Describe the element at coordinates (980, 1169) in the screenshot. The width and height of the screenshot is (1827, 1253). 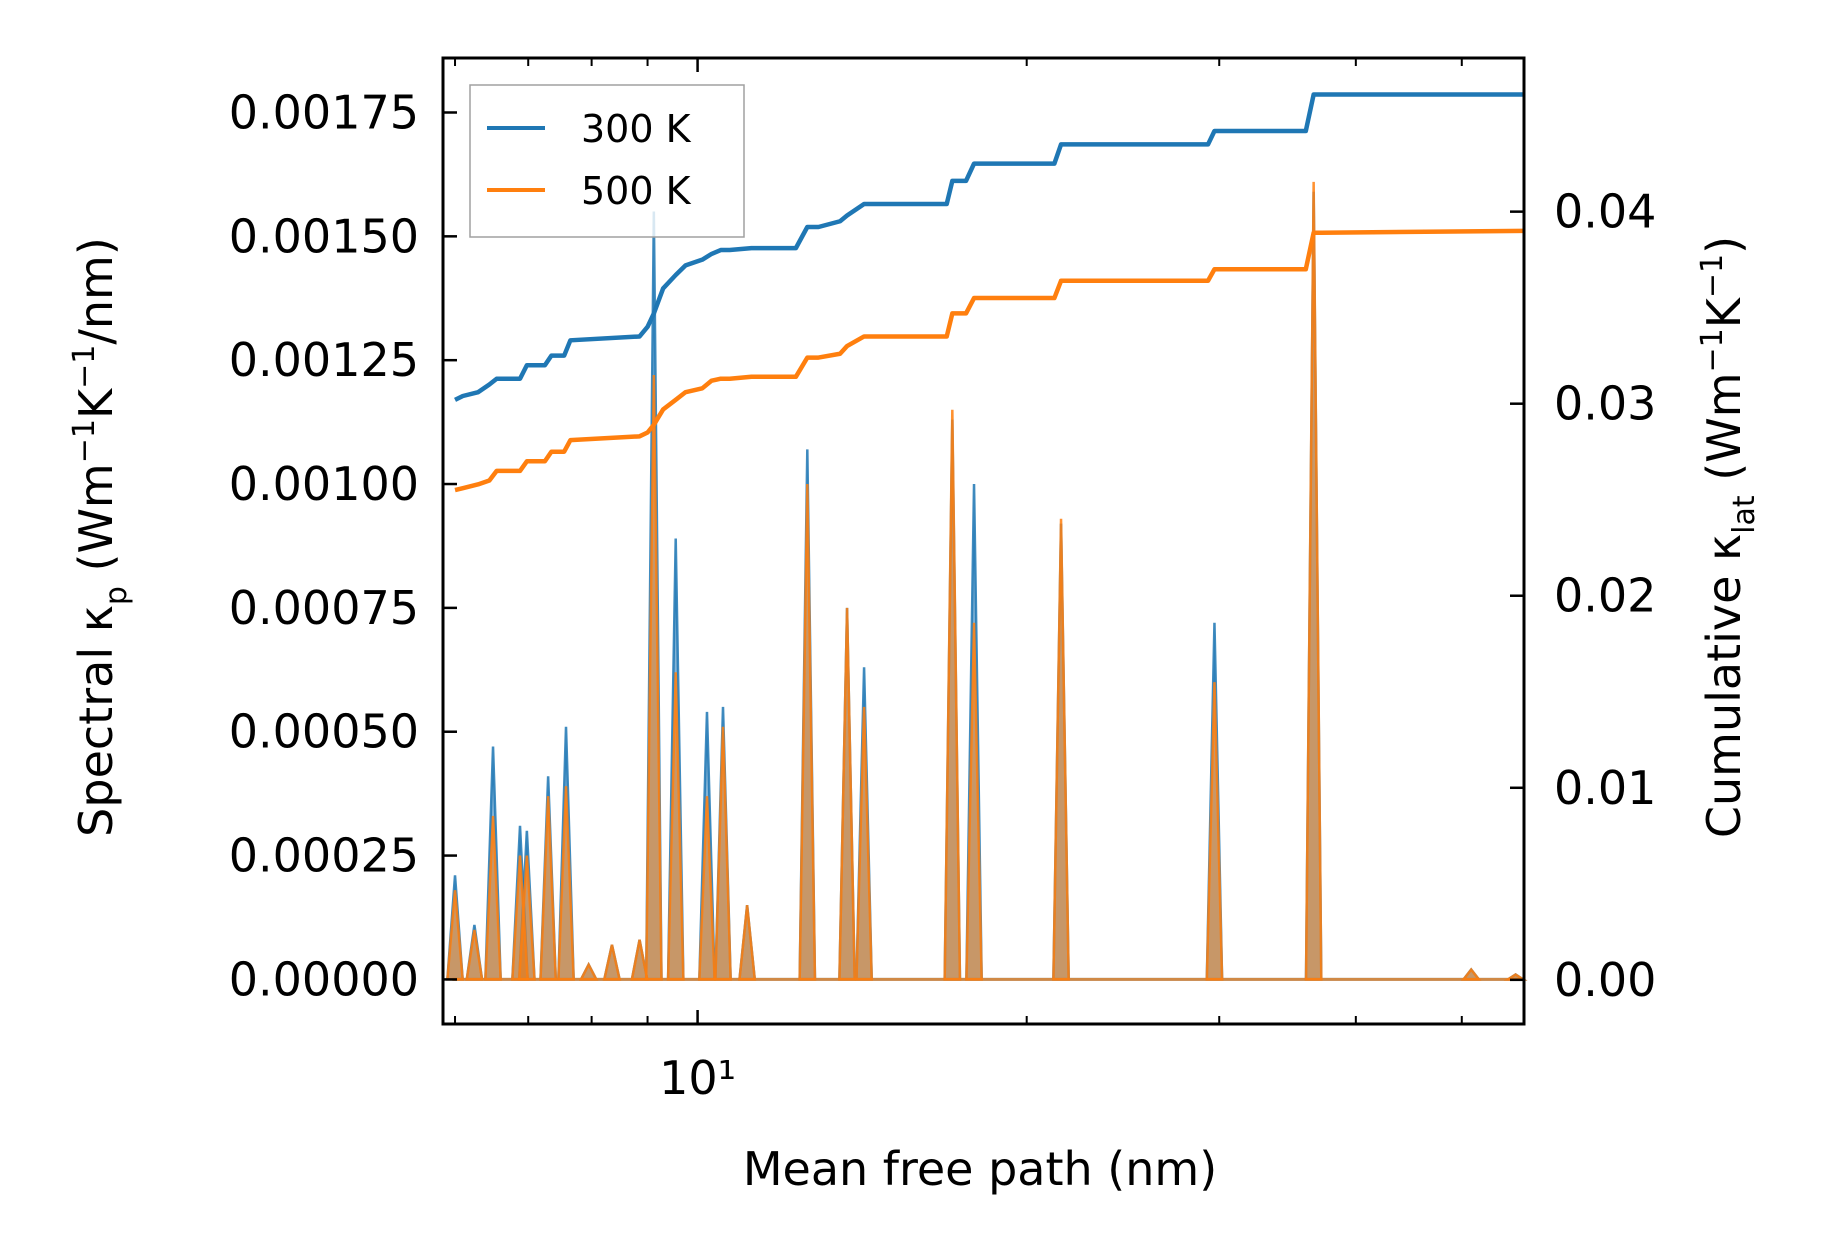
I see `x-axis-label: Mean free path (nm)` at that location.